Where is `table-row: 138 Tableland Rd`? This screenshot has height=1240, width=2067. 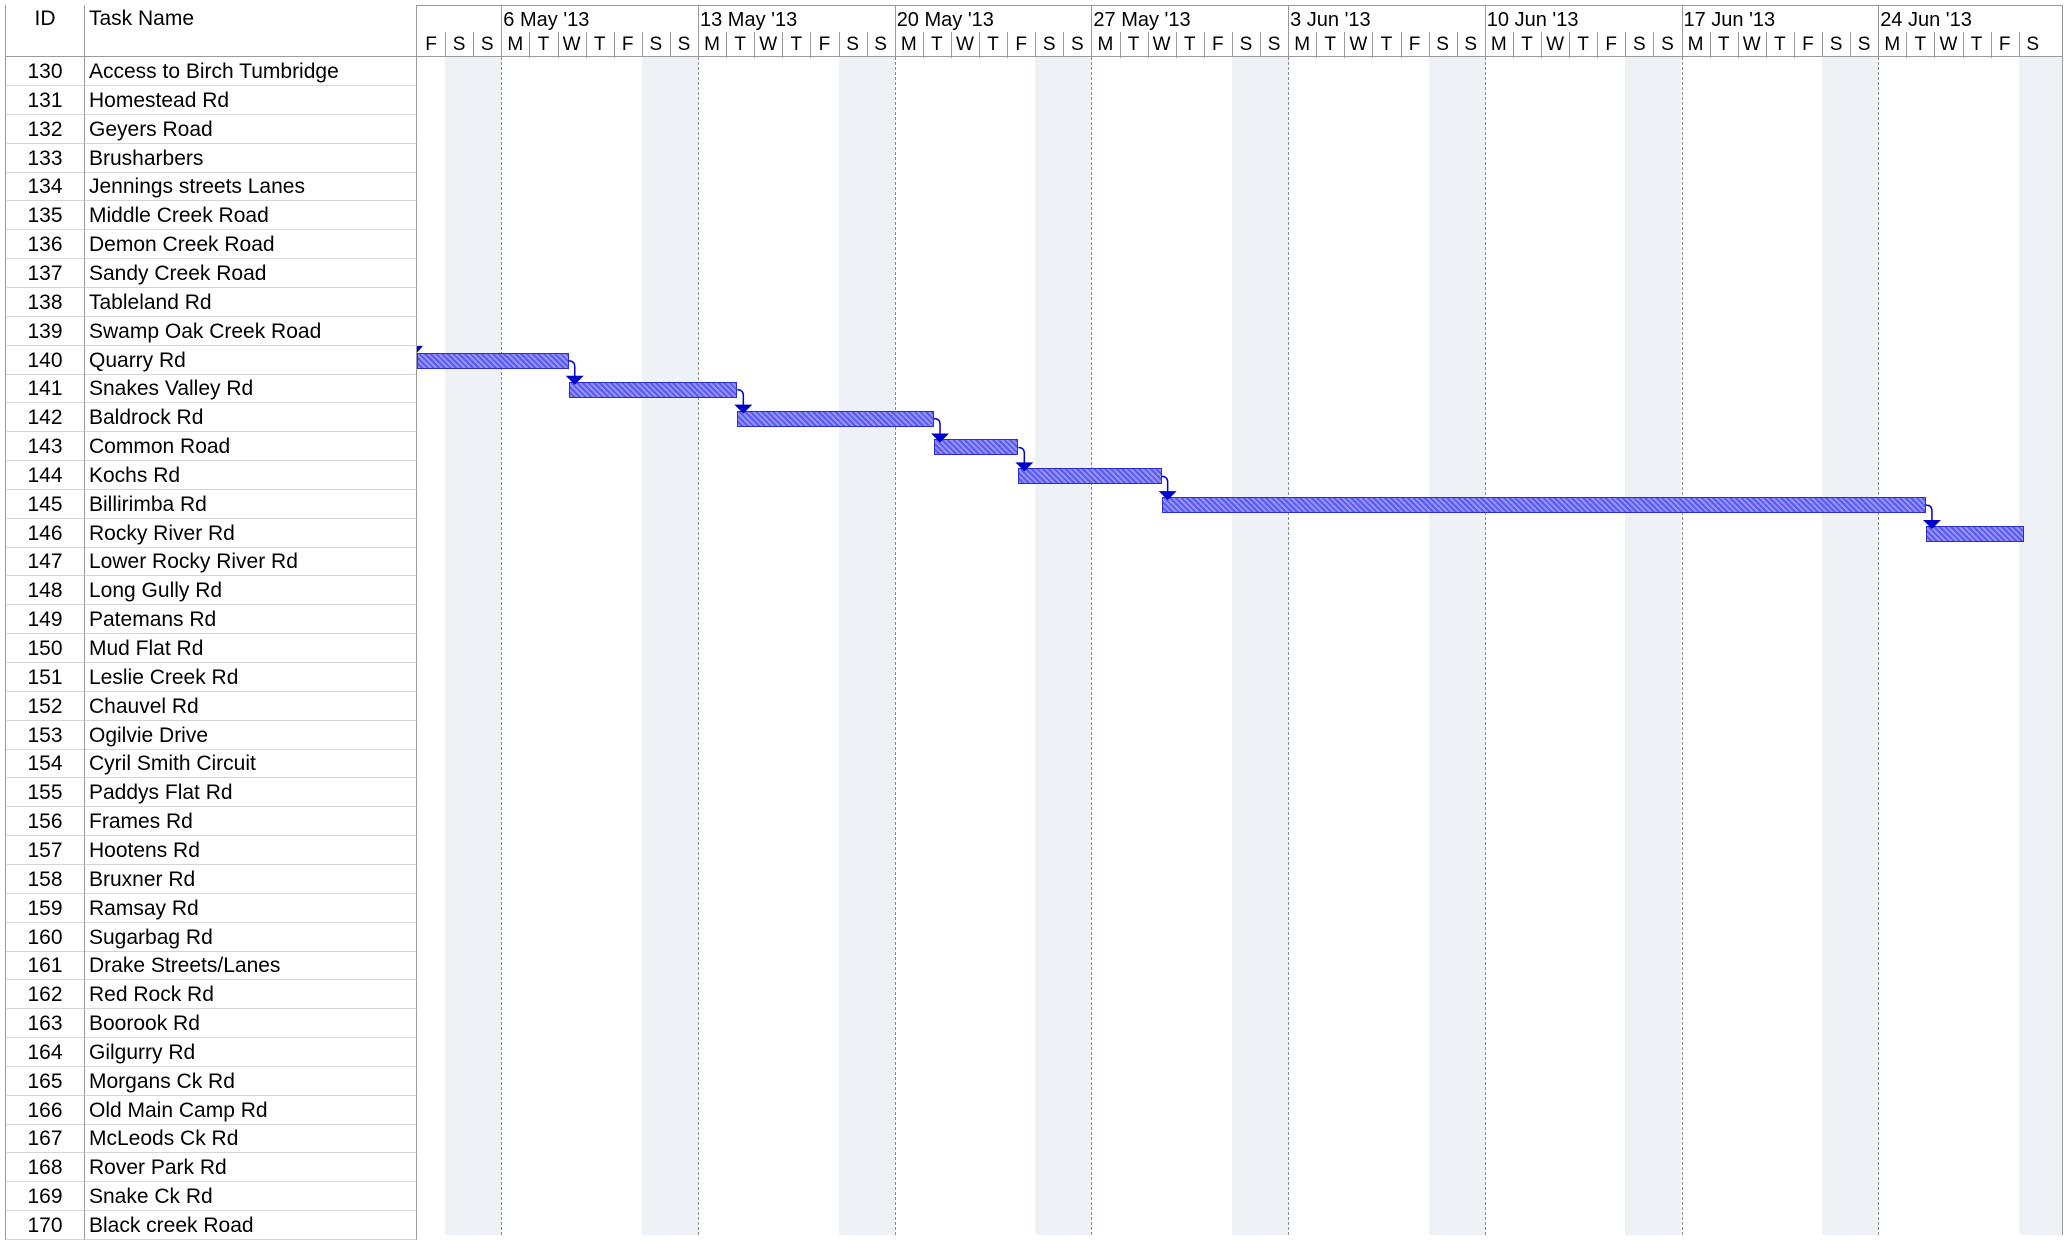 table-row: 138 Tableland Rd is located at coordinates (211, 302).